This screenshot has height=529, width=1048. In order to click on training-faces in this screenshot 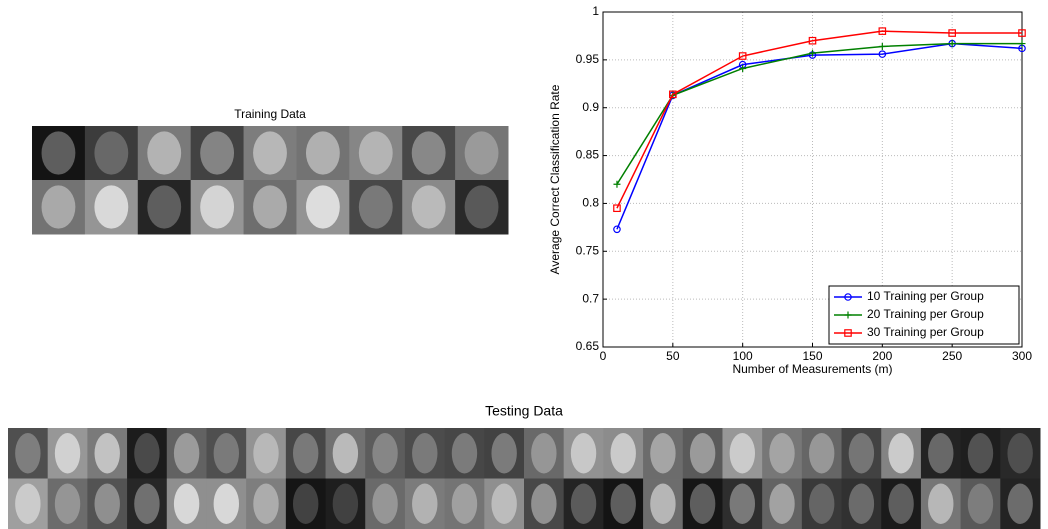, I will do `click(270, 180)`.